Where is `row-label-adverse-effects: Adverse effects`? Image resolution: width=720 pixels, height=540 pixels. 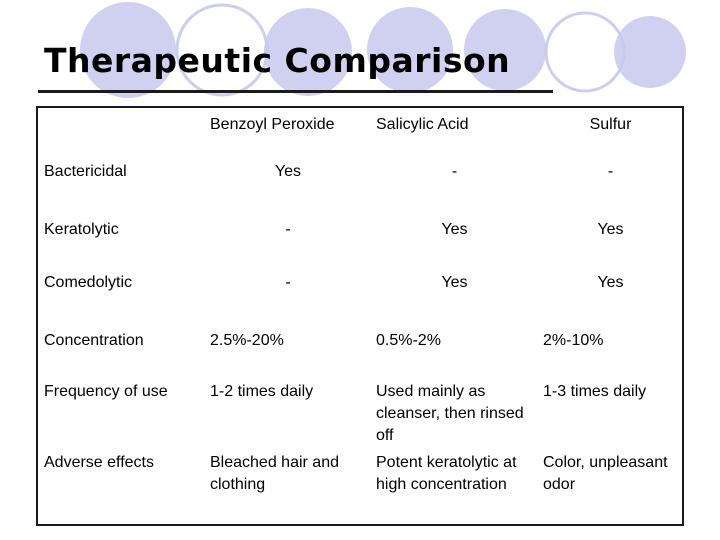 row-label-adverse-effects: Adverse effects is located at coordinates (99, 462).